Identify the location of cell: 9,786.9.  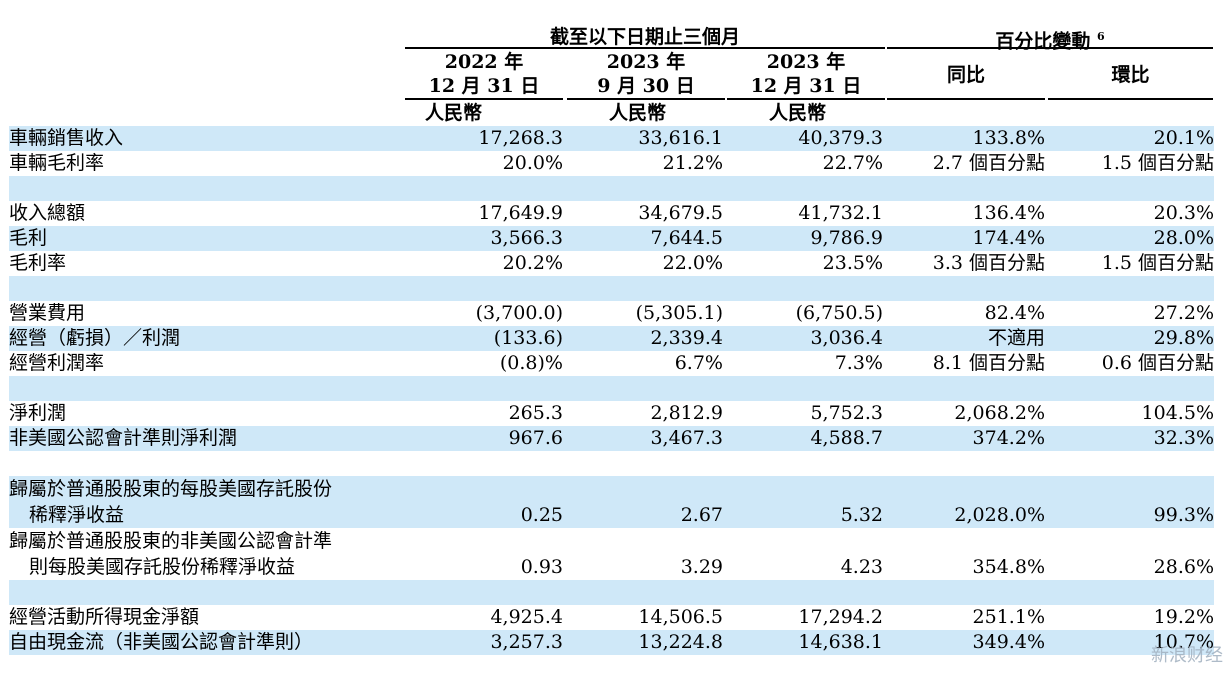
(803, 238).